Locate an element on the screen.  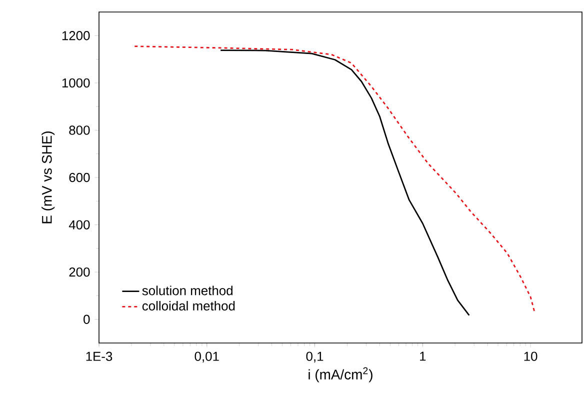
y-axis-title: E (mV vs SHE) is located at coordinates (48, 177).